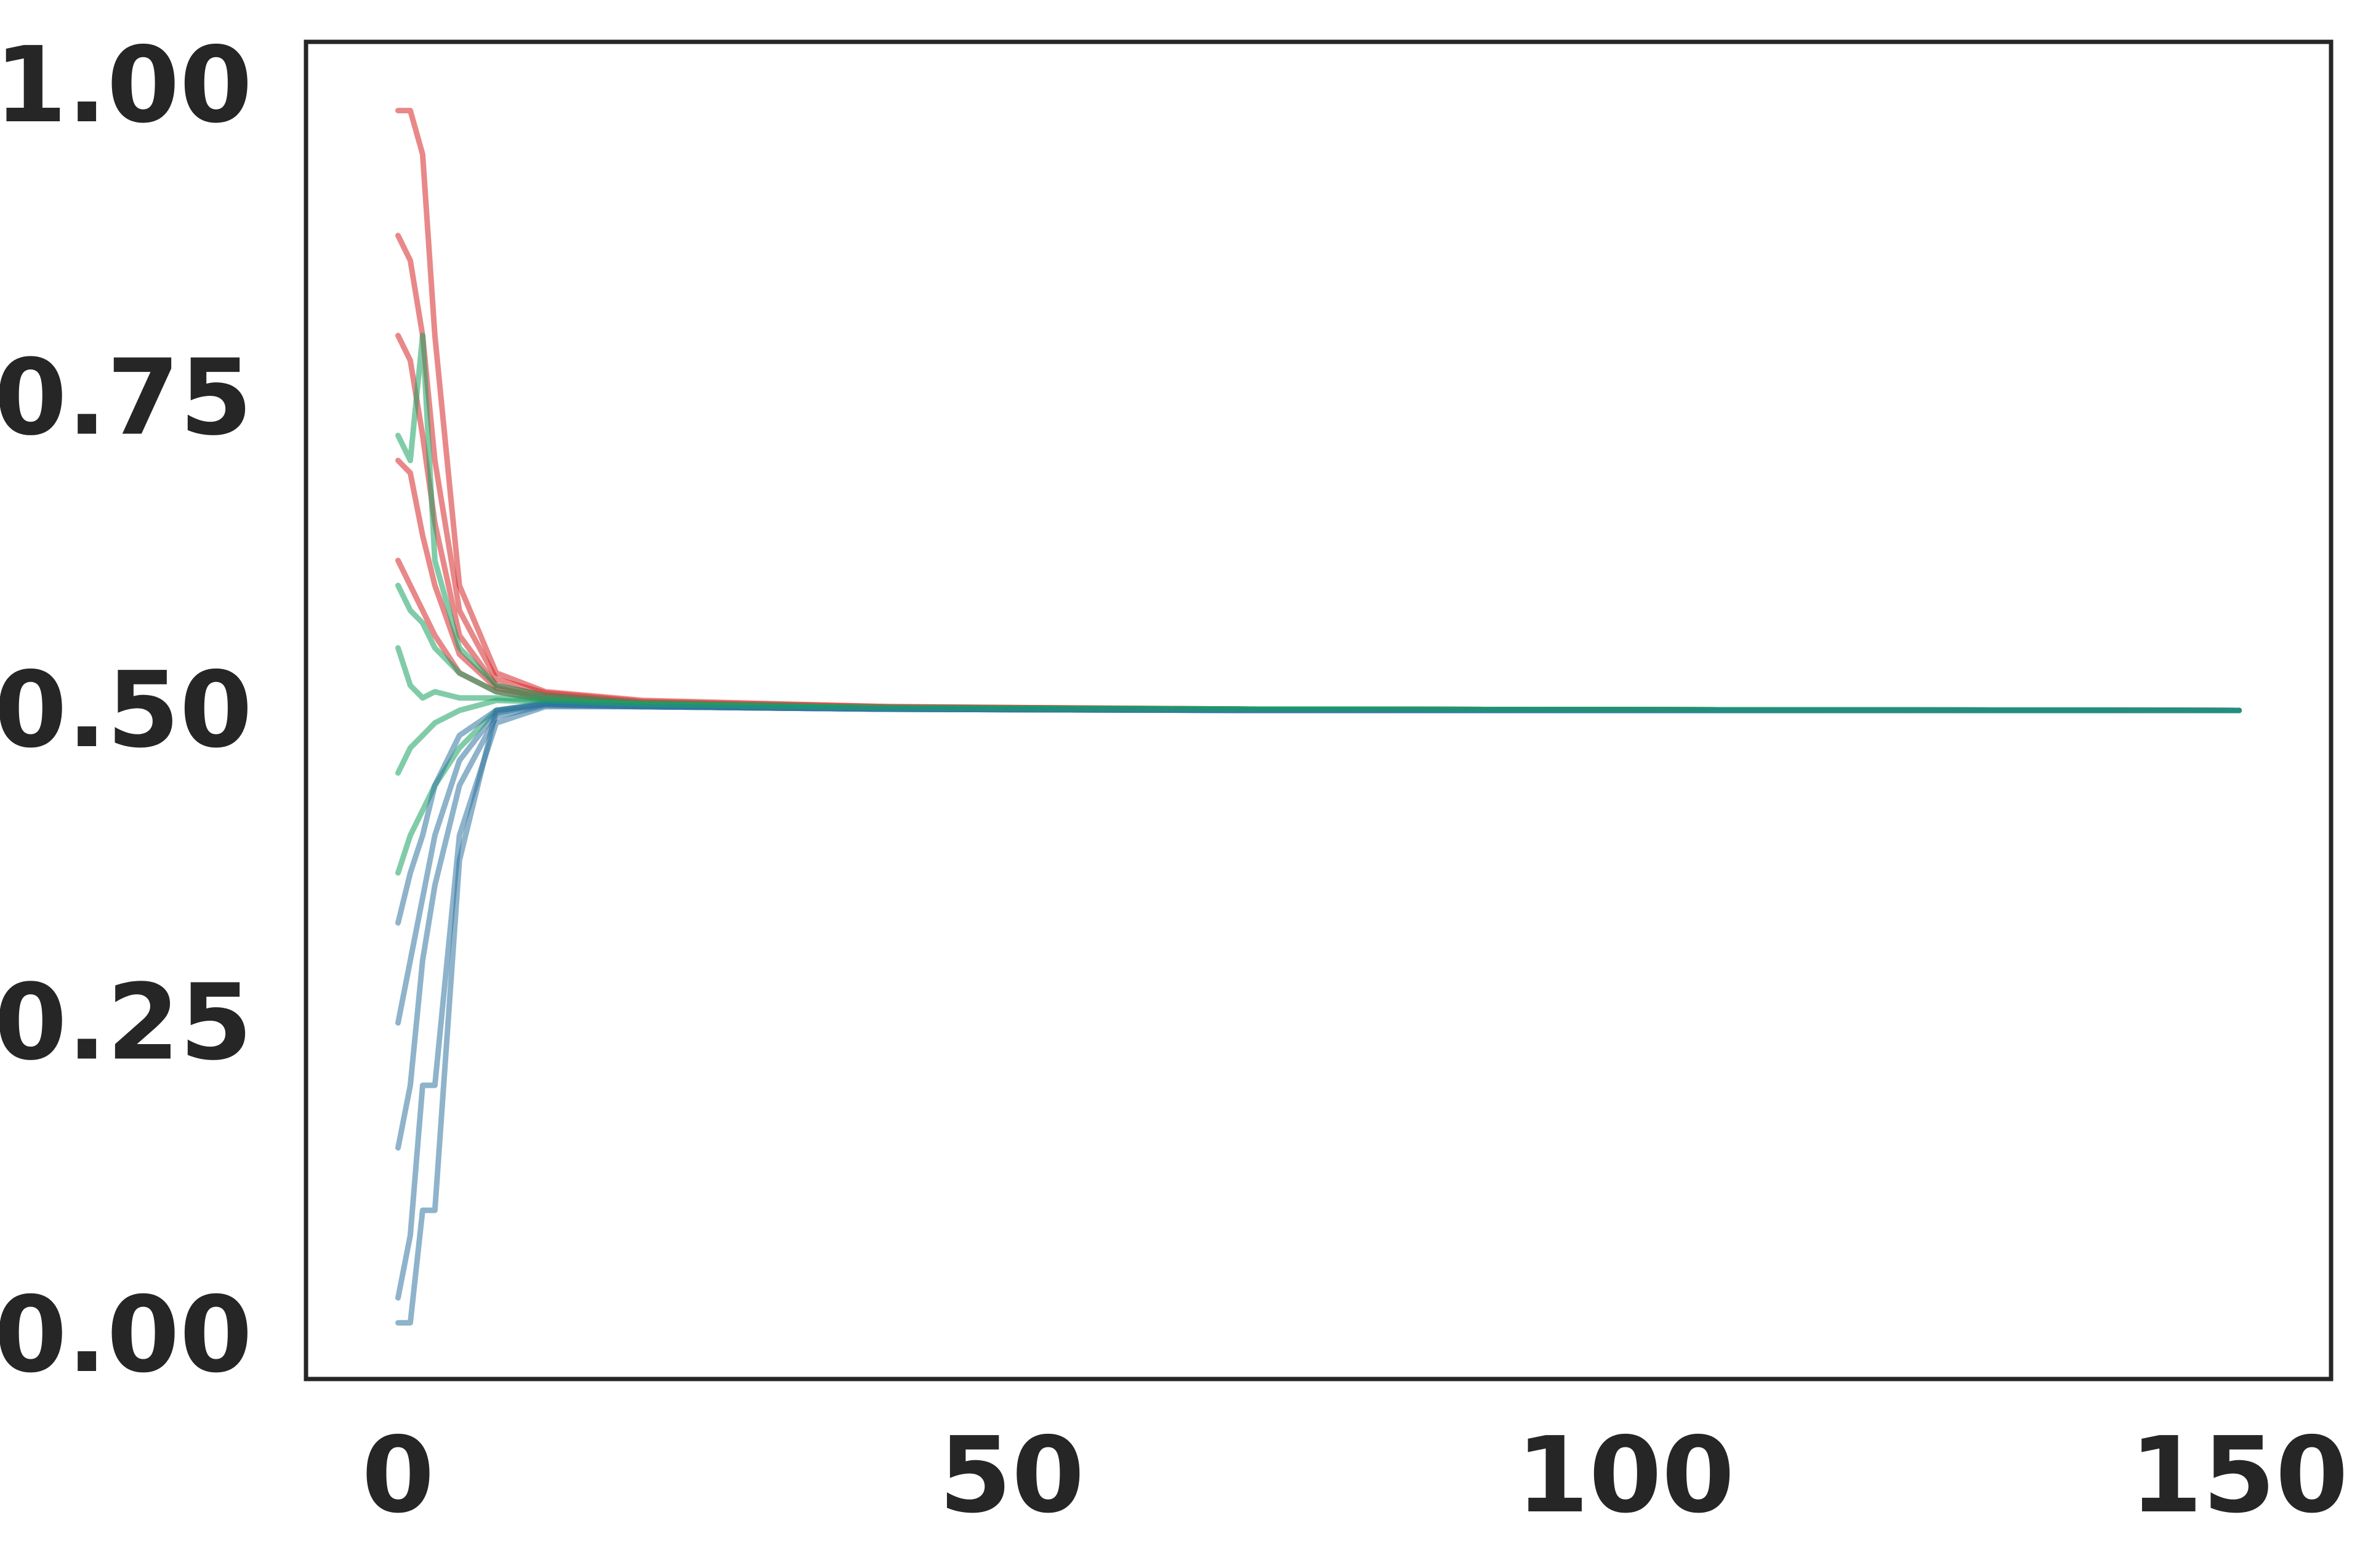 The image size is (2368, 1568). I want to click on x-tick-label: 150, so click(2239, 1476).